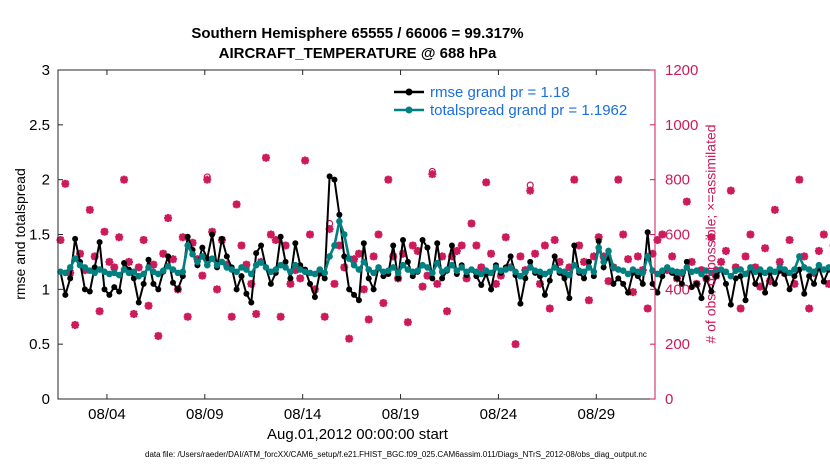 The width and height of the screenshot is (830, 470). I want to click on x-tick-label: 08/19, so click(401, 414).